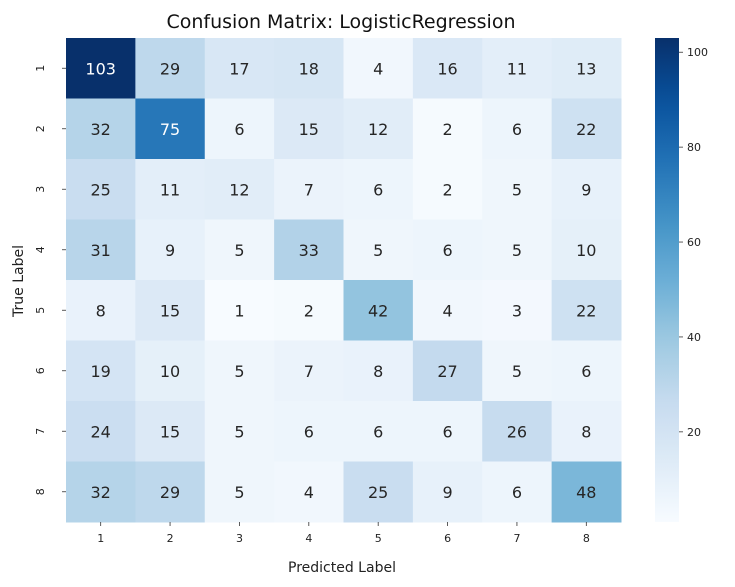 This screenshot has height=587, width=735. Describe the element at coordinates (40, 370) in the screenshot. I see `y-tick-label: 6` at that location.